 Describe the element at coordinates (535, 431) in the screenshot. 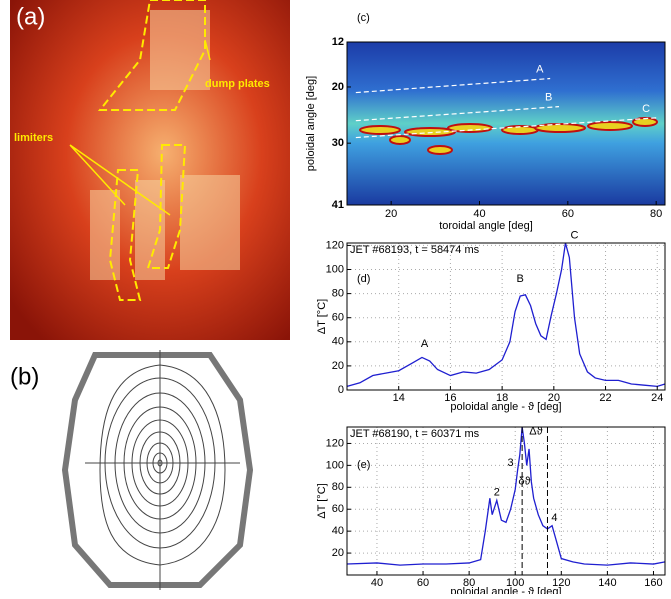

I see `annotation: Δϑ` at that location.